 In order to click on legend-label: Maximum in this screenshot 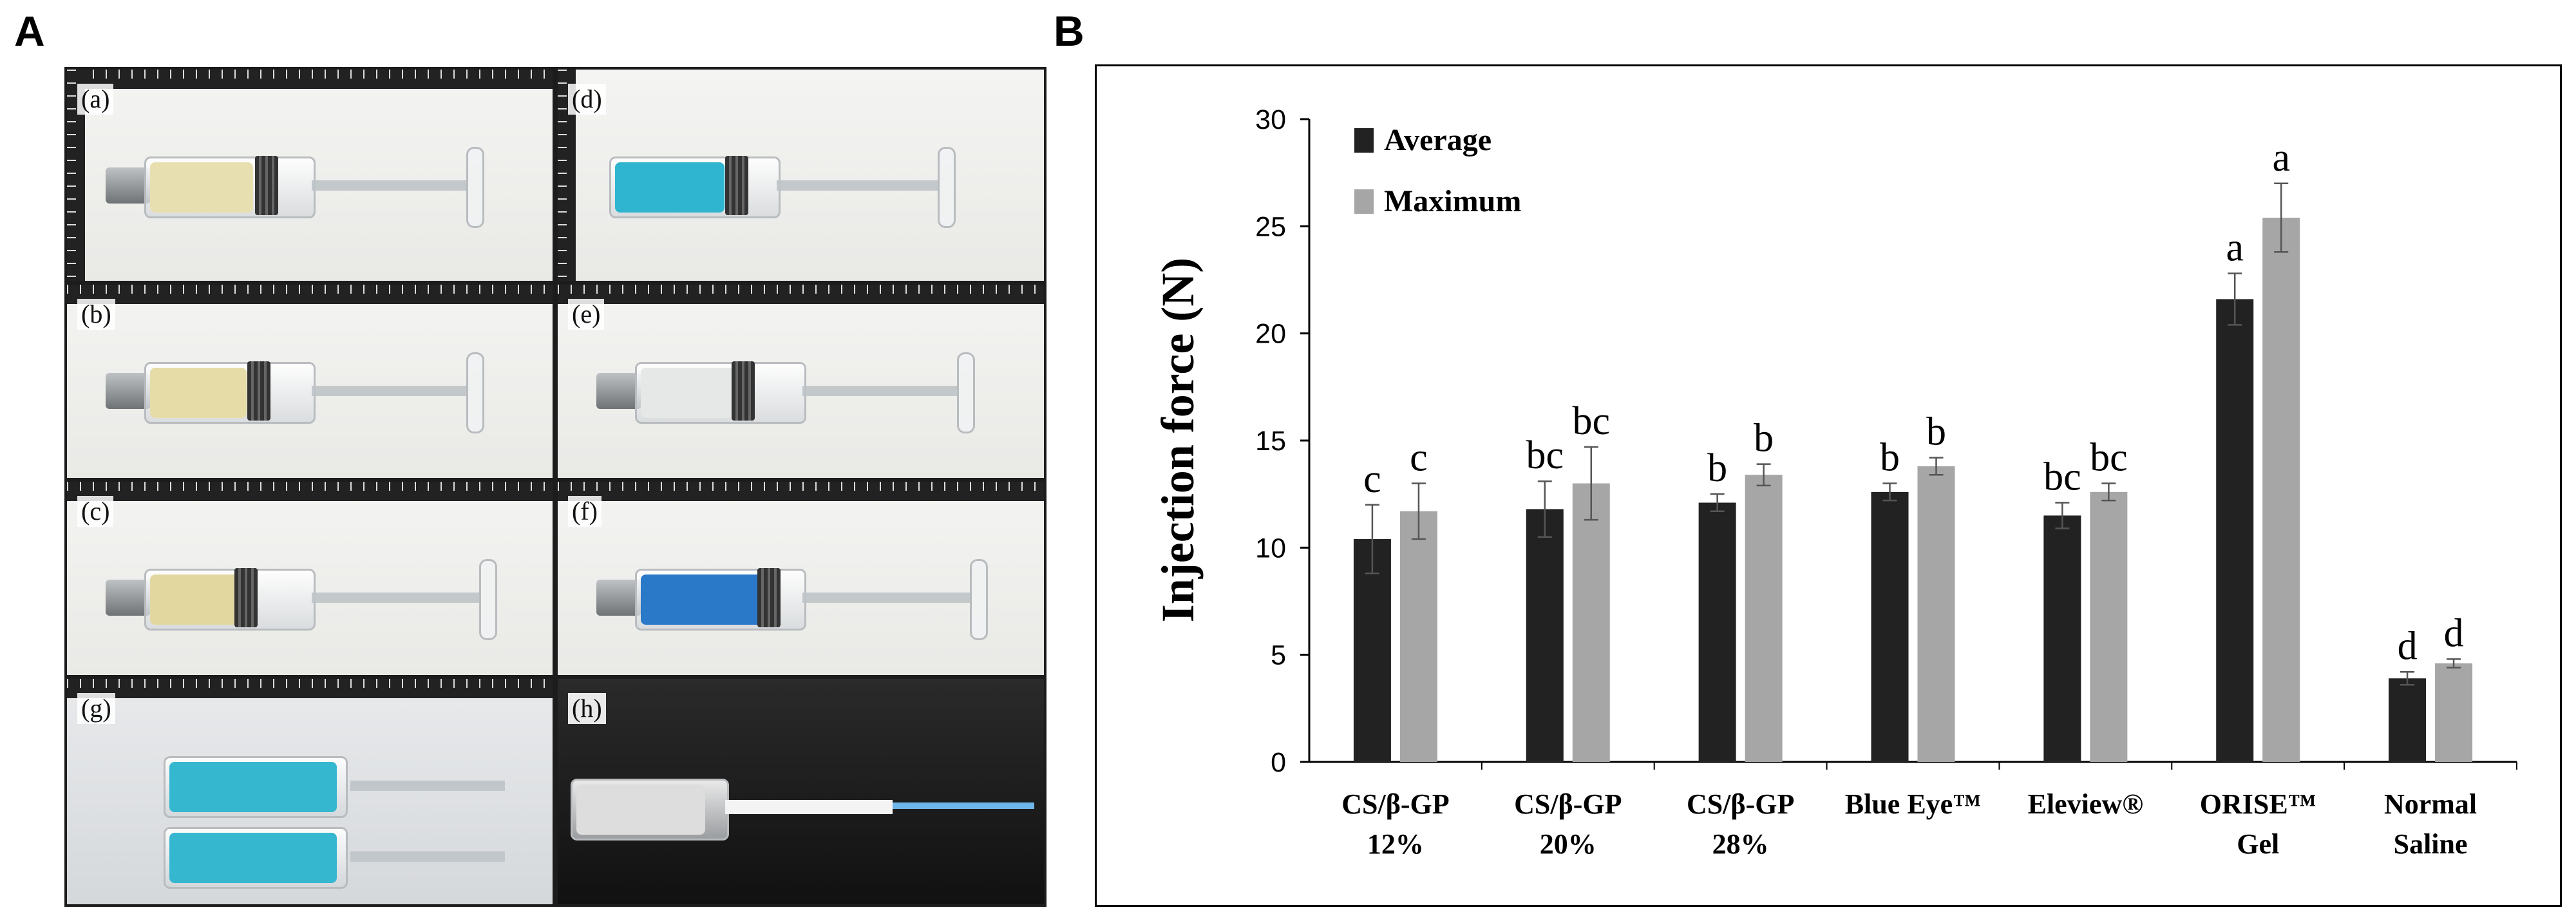, I will do `click(1452, 201)`.